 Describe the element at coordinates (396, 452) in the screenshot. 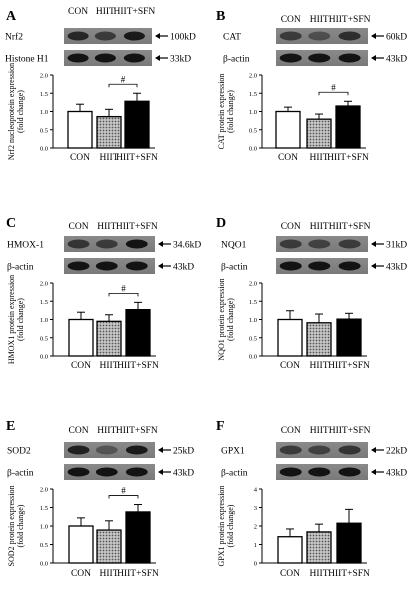

I see `molecular-weight-label: 22kD` at that location.